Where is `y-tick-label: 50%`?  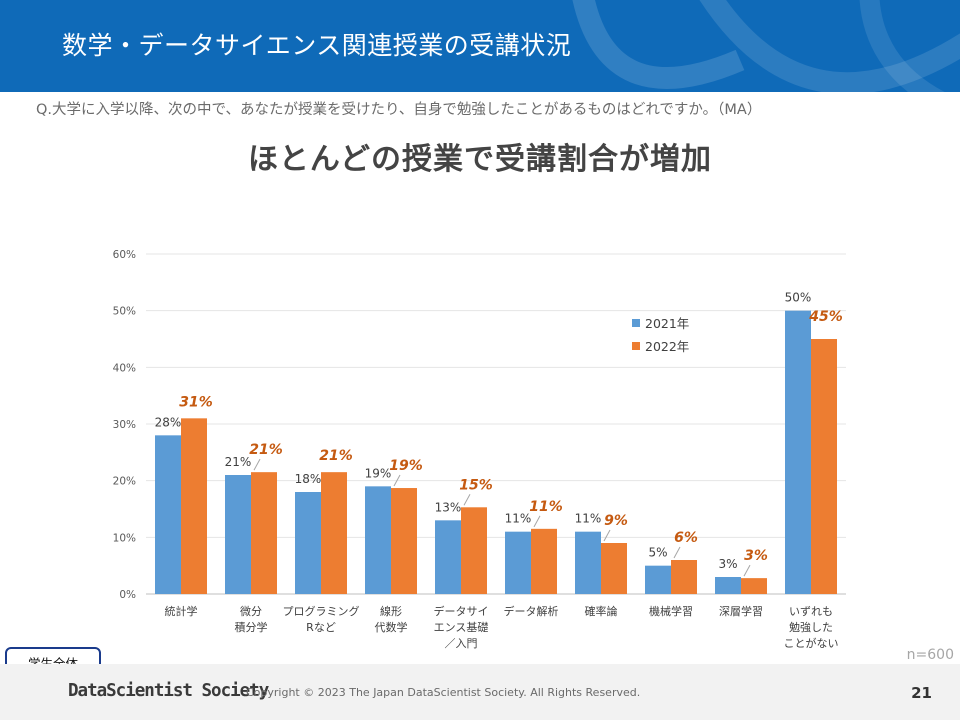
y-tick-label: 50% is located at coordinates (124, 312).